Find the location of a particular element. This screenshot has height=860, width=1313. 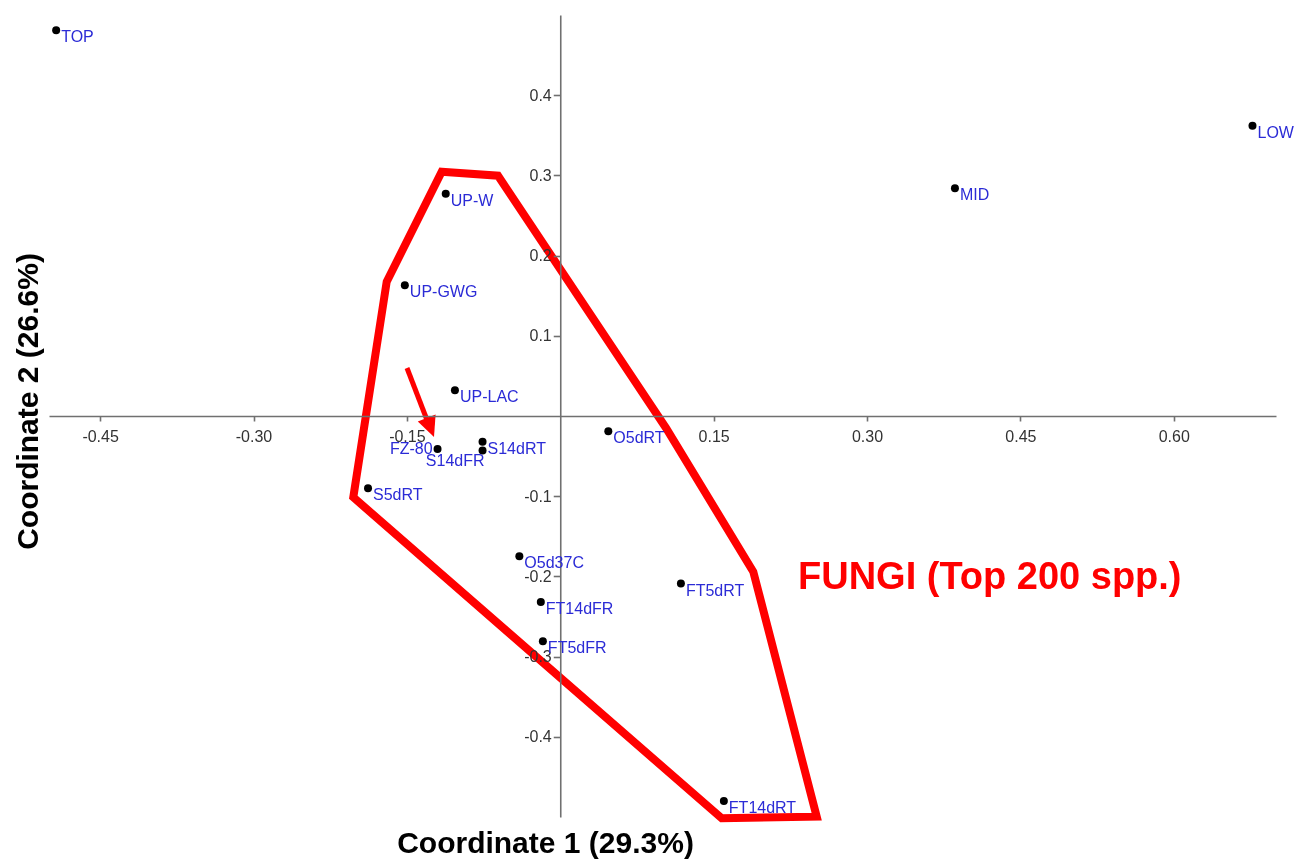

x-tick-label: 0.45 is located at coordinates (1021, 436).